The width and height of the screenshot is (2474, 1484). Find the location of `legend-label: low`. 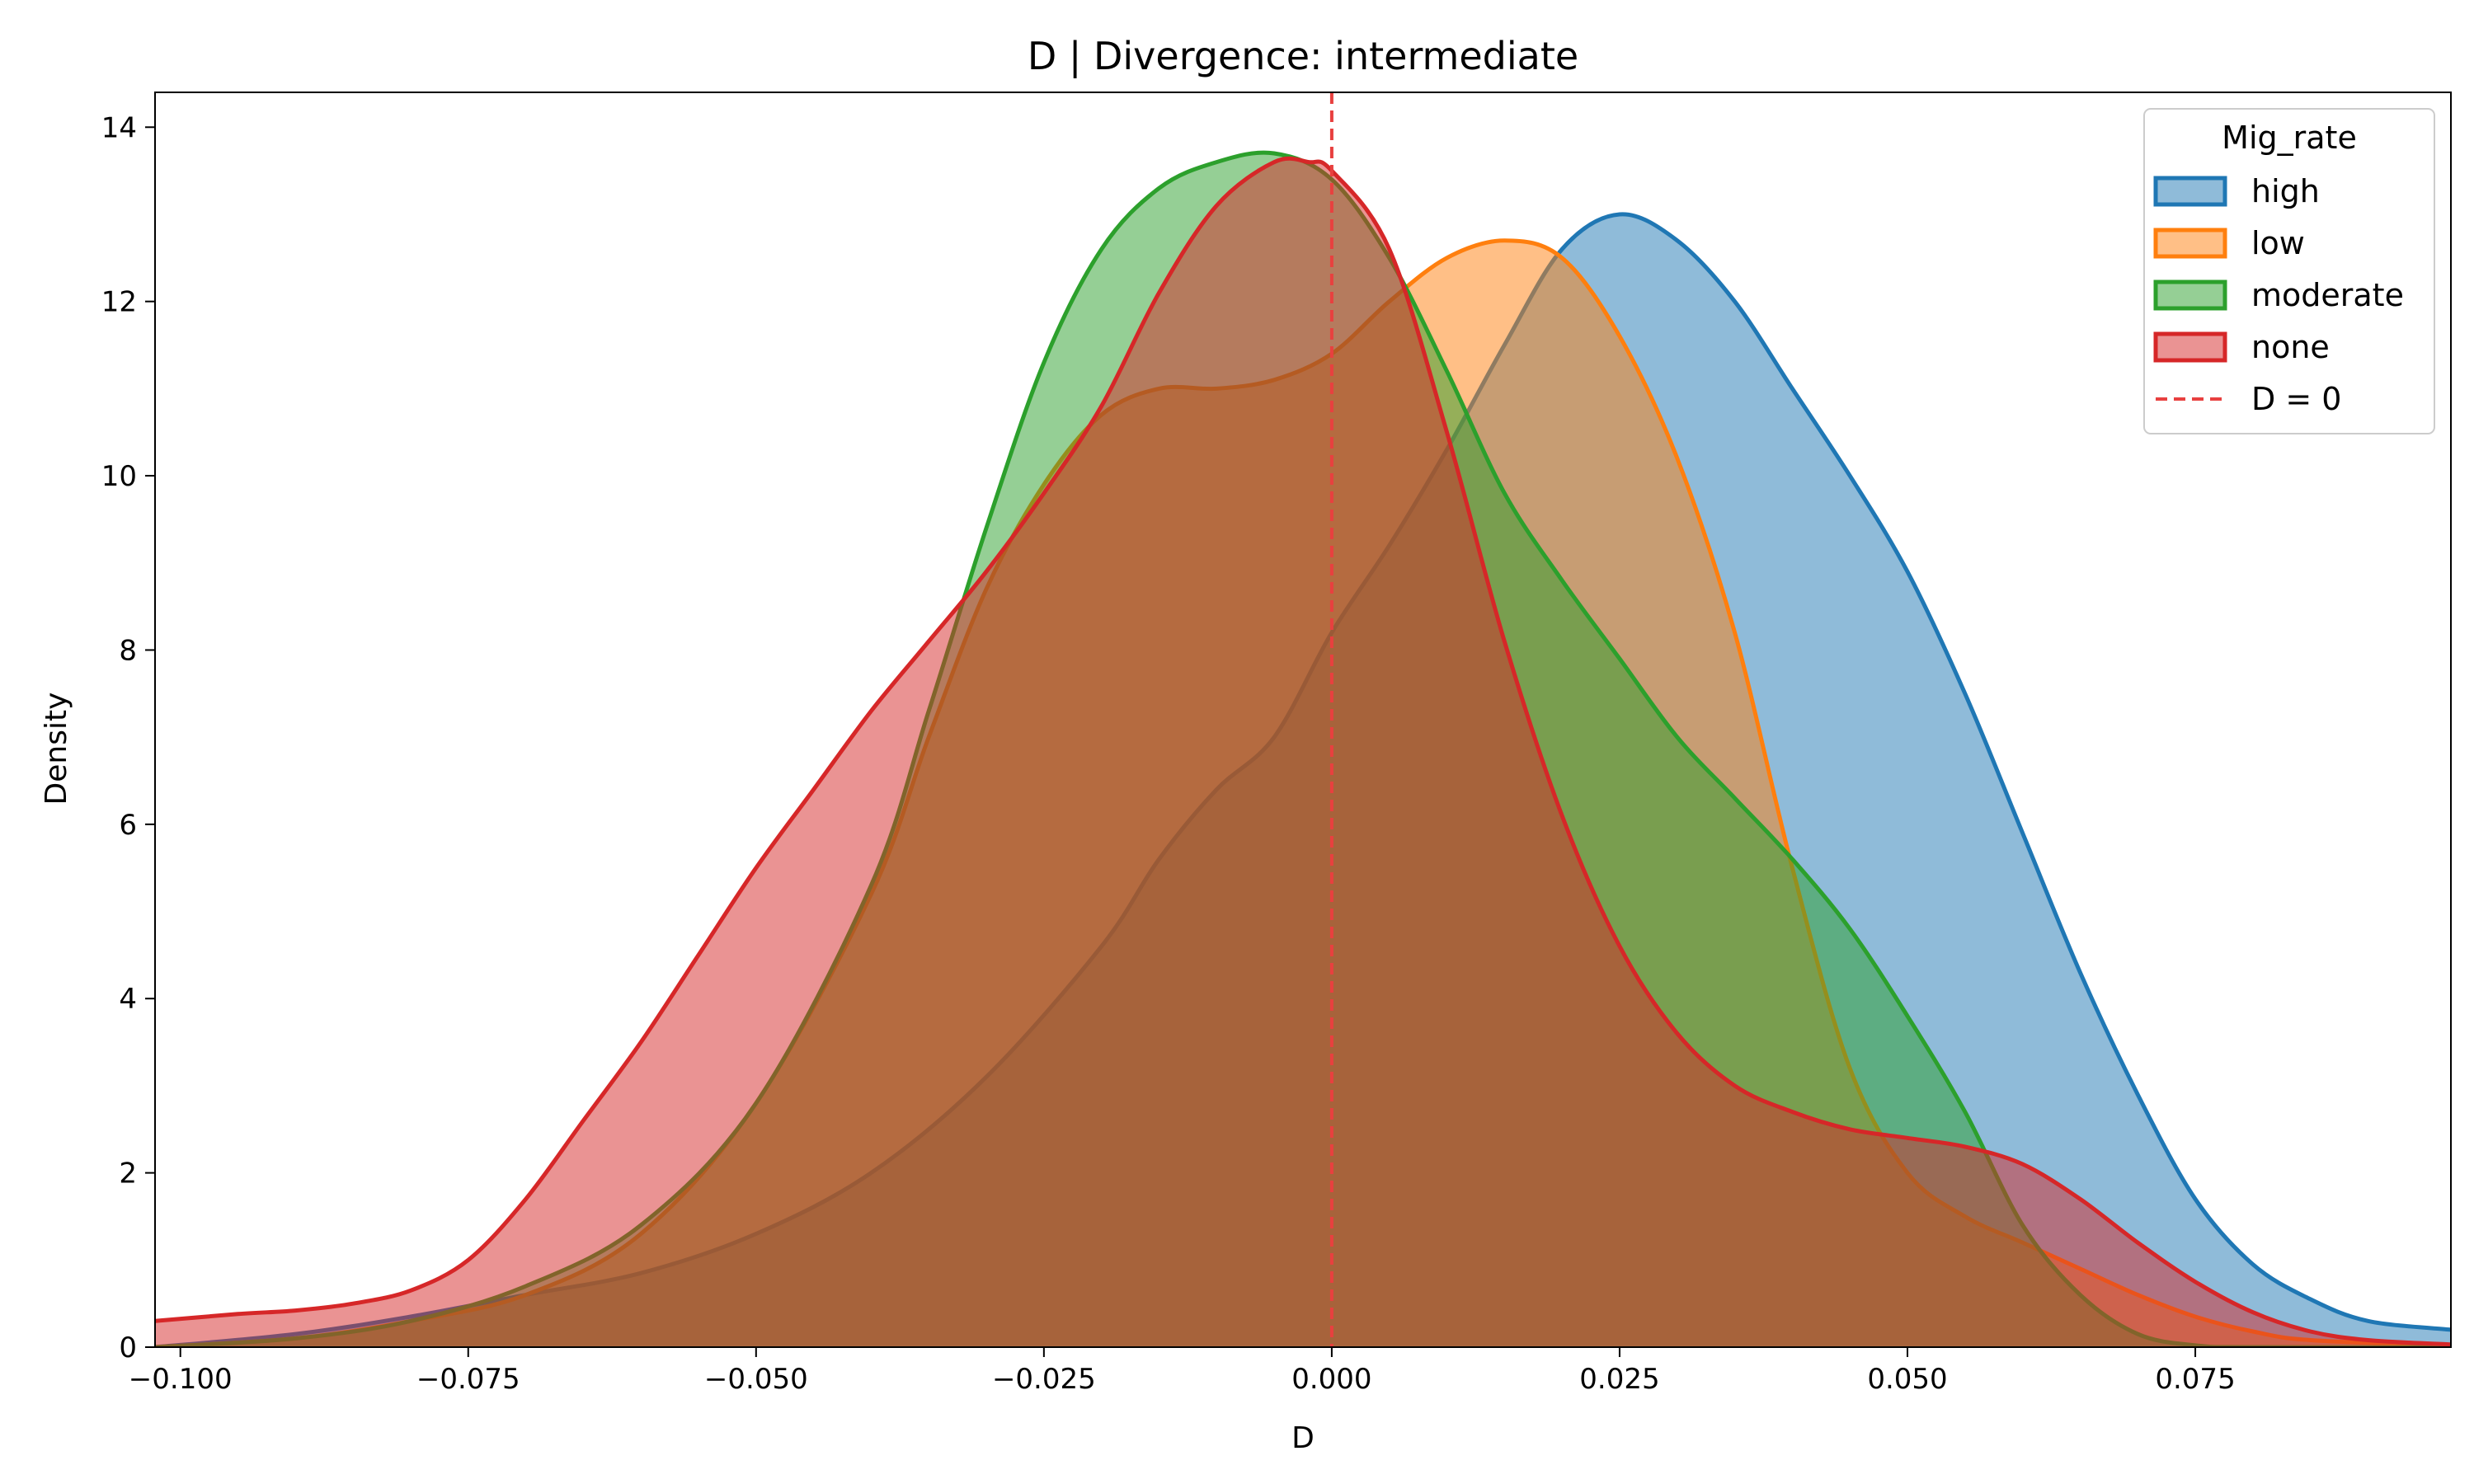

legend-label: low is located at coordinates (2278, 243).